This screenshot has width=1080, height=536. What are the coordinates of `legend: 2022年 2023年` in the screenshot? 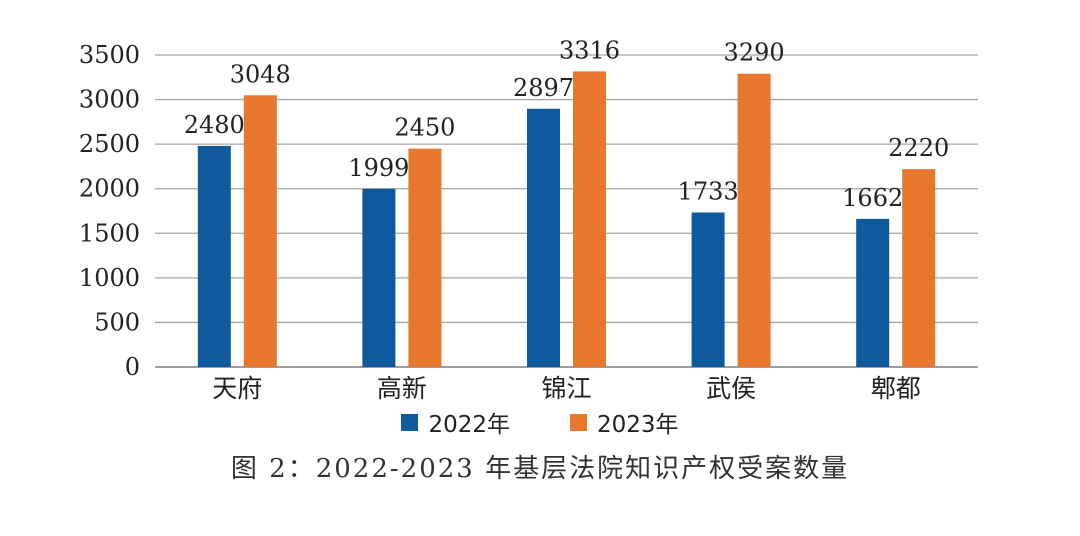 It's located at (540, 422).